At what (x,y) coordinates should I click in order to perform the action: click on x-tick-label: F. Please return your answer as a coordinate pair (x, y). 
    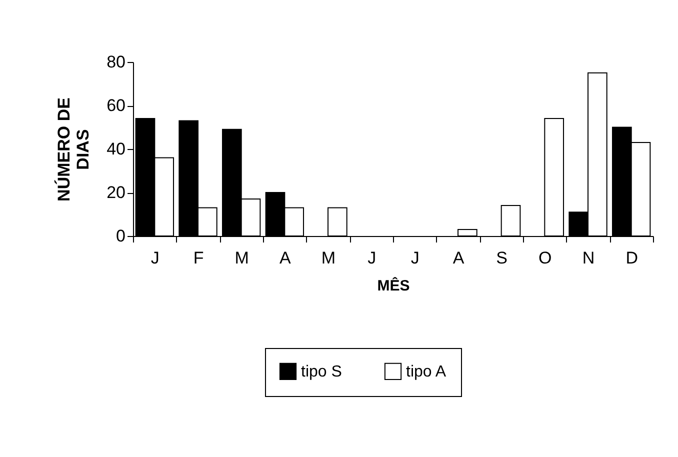
    Looking at the image, I should click on (198, 258).